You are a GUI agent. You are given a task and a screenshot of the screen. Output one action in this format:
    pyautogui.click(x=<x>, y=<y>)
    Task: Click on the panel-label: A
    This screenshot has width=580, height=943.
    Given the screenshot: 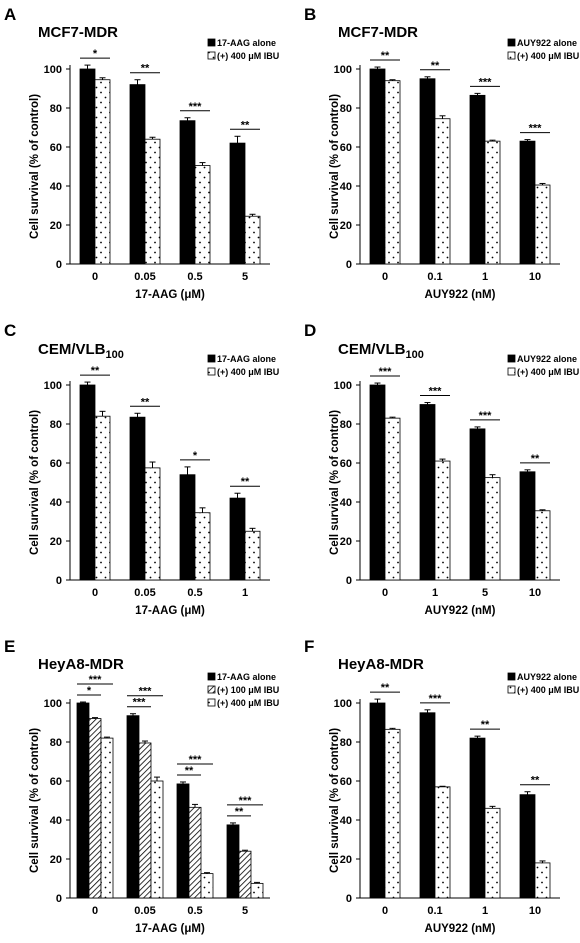 What is the action you would take?
    pyautogui.click(x=10, y=14)
    